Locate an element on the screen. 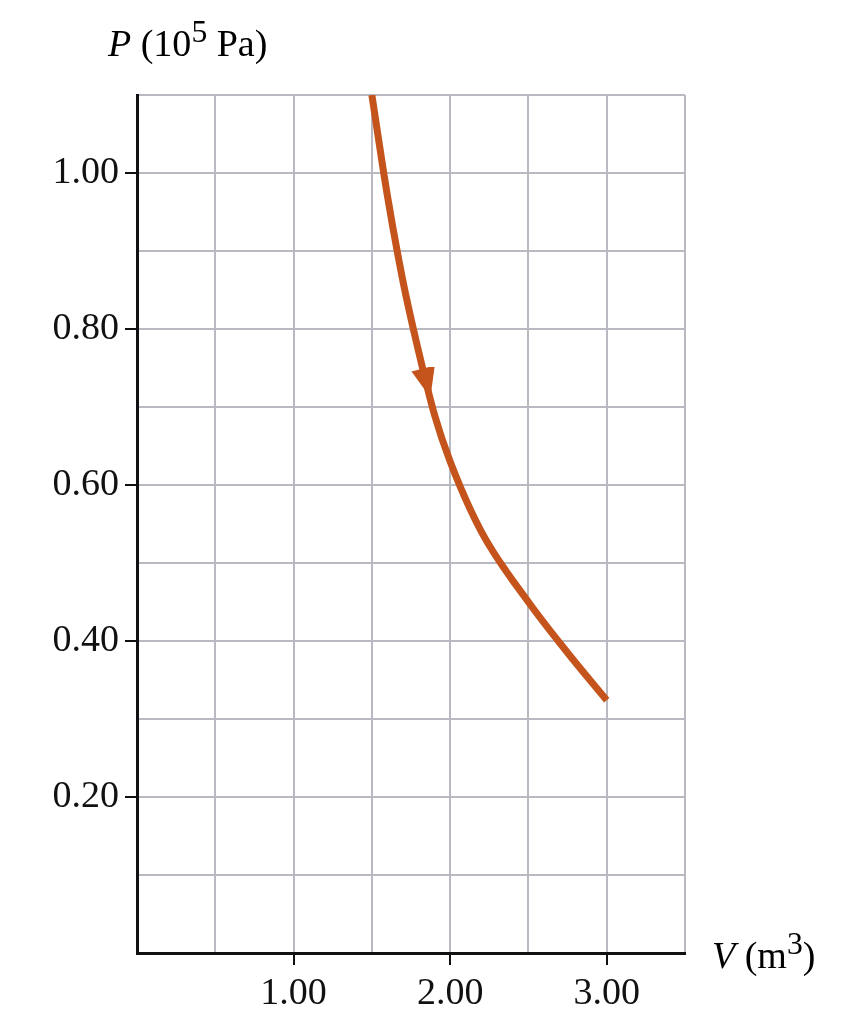 This screenshot has width=867, height=1013. y-tick-label: 0.40 is located at coordinates (85, 637).